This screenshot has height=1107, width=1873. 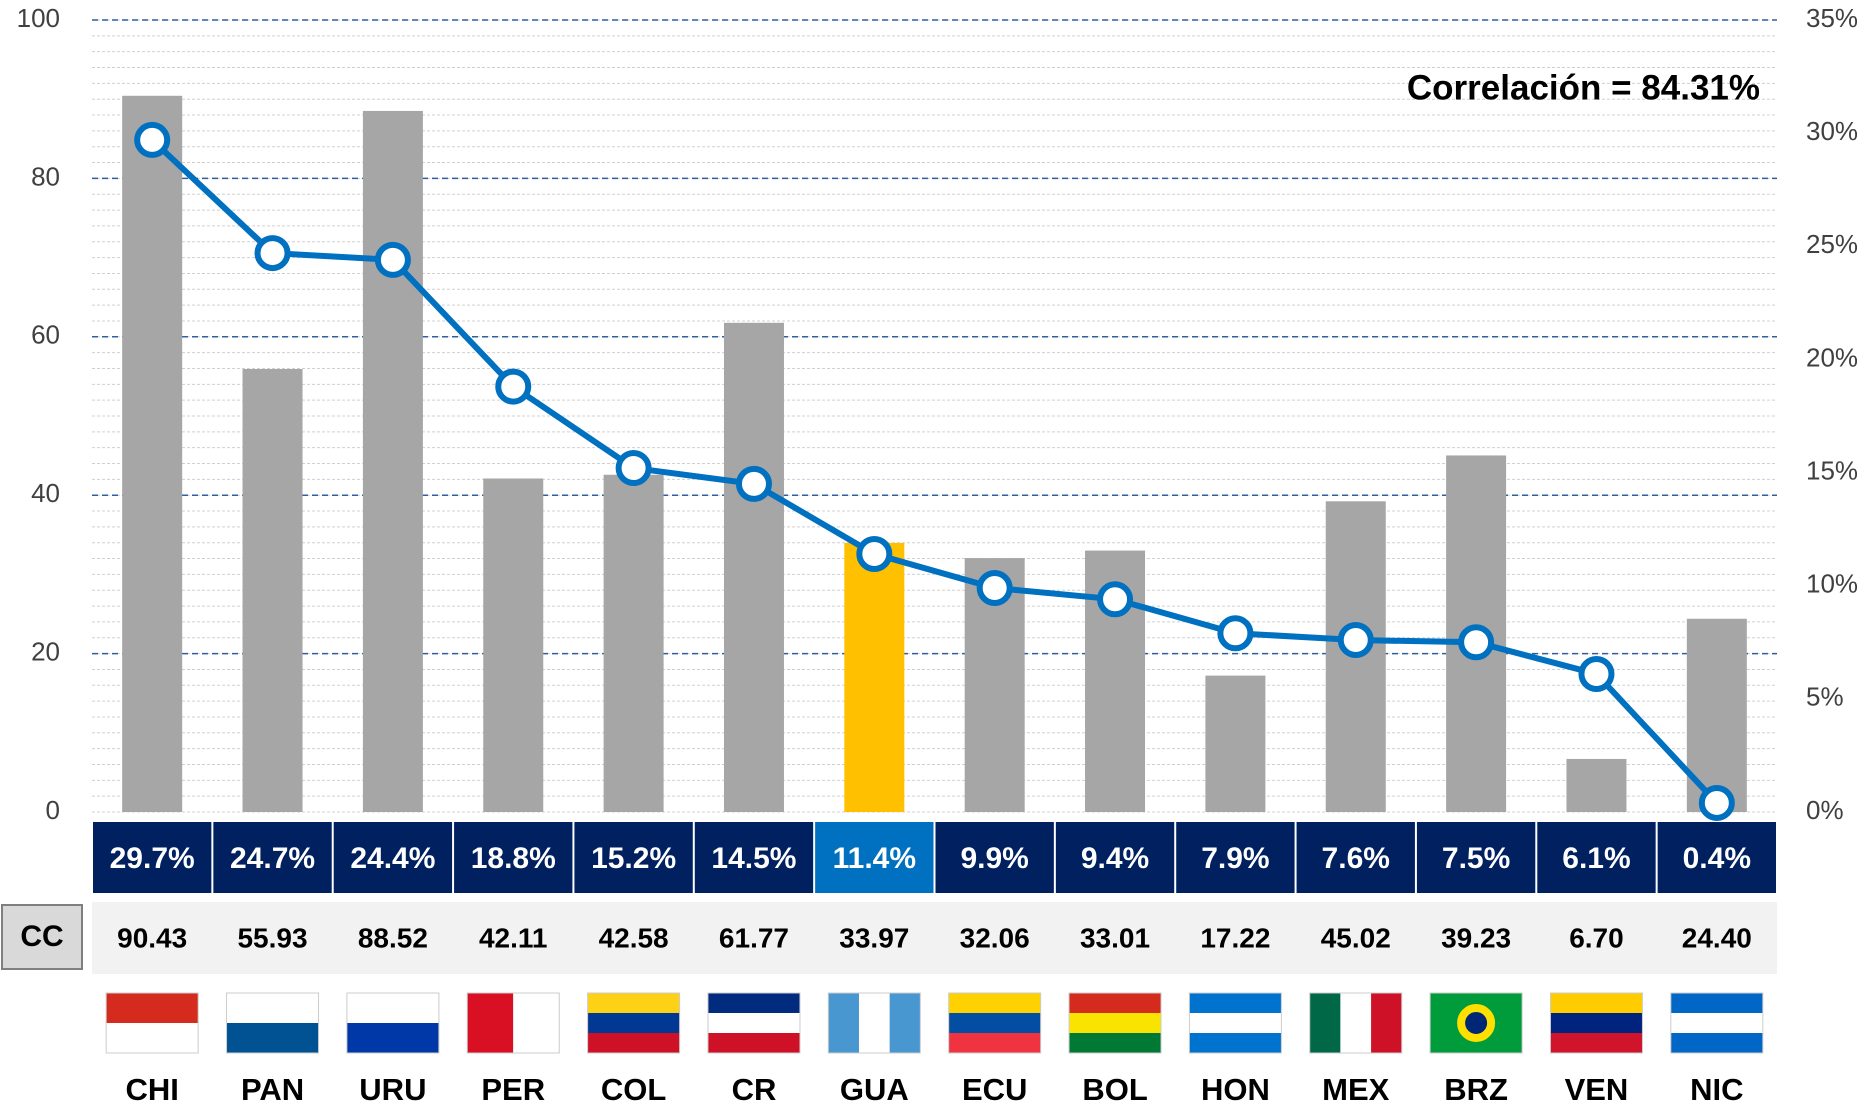 I want to click on table-cell: 39.23, so click(x=1476, y=937).